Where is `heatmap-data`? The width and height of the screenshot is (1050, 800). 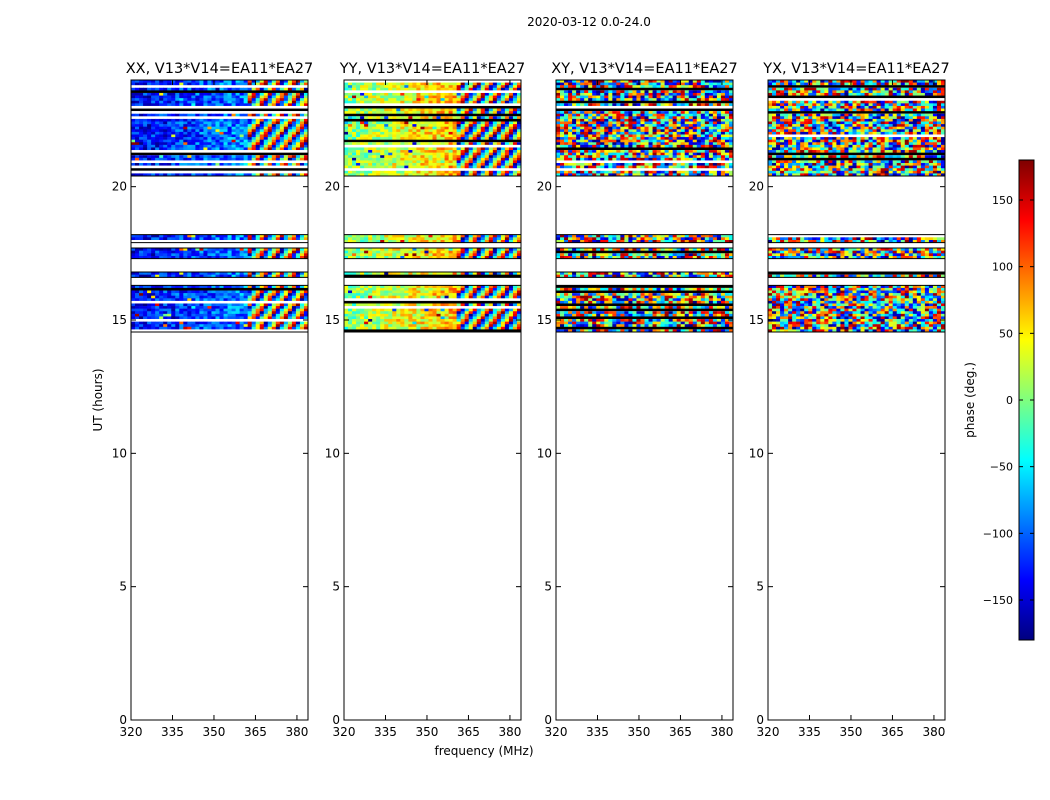
heatmap-data is located at coordinates (645, 206).